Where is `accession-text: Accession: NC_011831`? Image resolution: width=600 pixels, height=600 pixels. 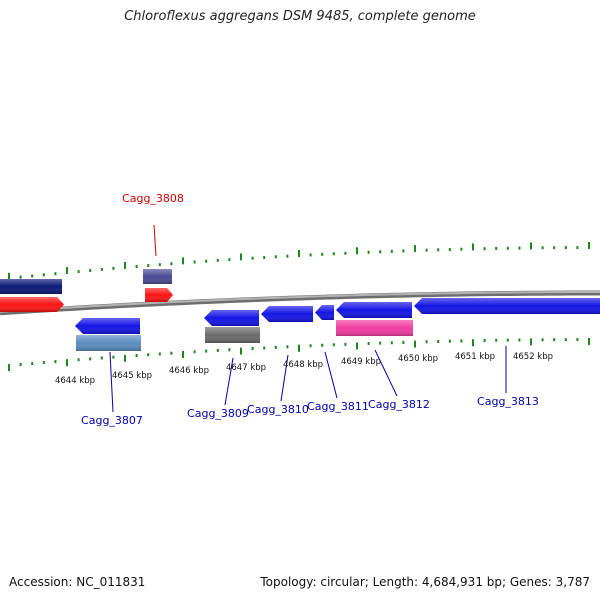
accession-text: Accession: NC_011831 is located at coordinates (77, 582).